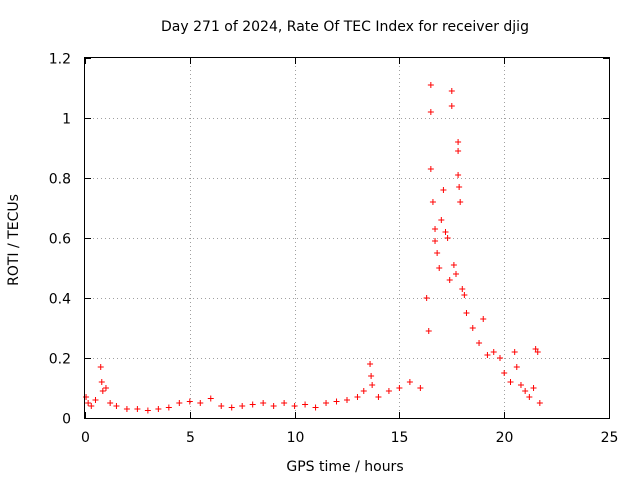 The height and width of the screenshot is (480, 640). I want to click on y-tick-label: 0.2, so click(60, 360).